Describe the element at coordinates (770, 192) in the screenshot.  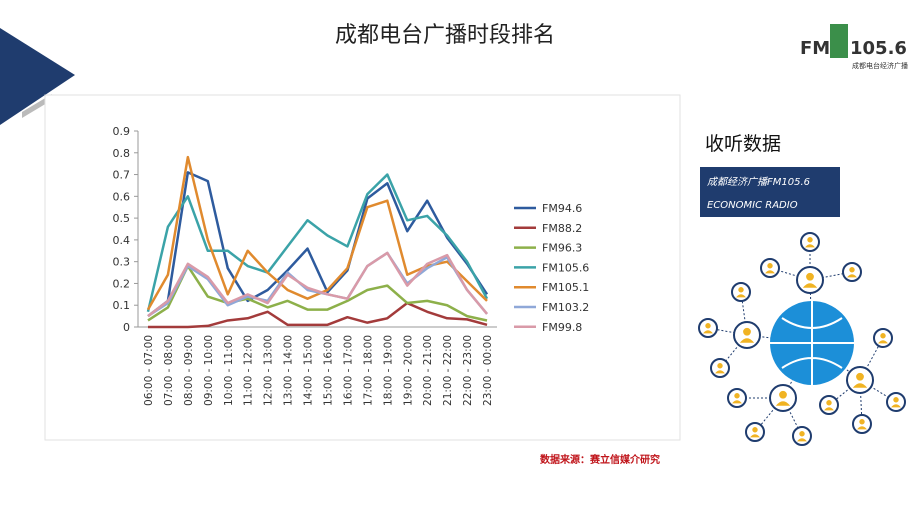
I see `side-box` at that location.